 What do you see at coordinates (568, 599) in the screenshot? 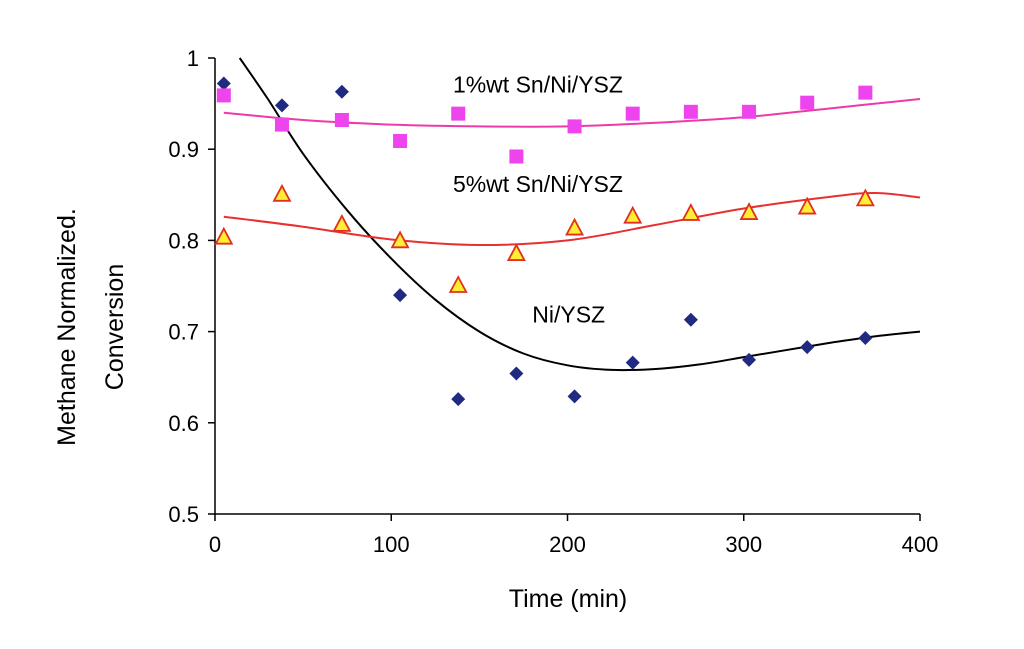
I see `x-axis-title: Time (min)` at bounding box center [568, 599].